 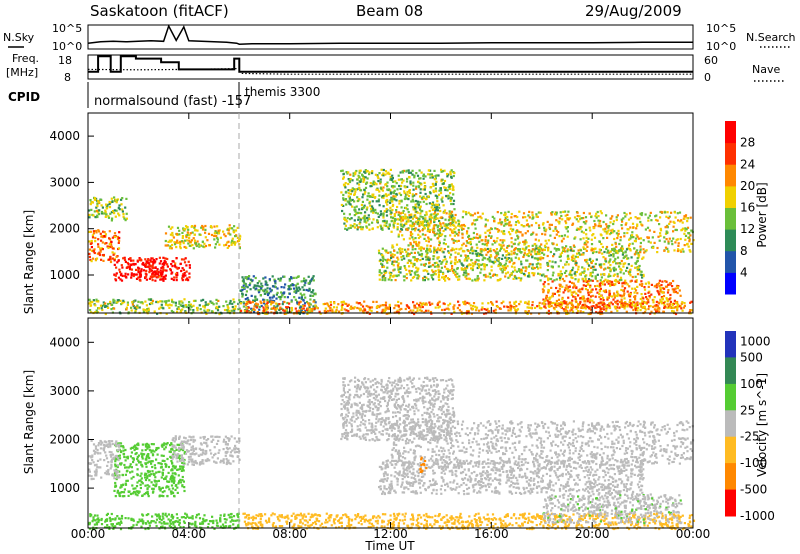 I want to click on sky-left-tick-low: 10^0, so click(x=67, y=46).